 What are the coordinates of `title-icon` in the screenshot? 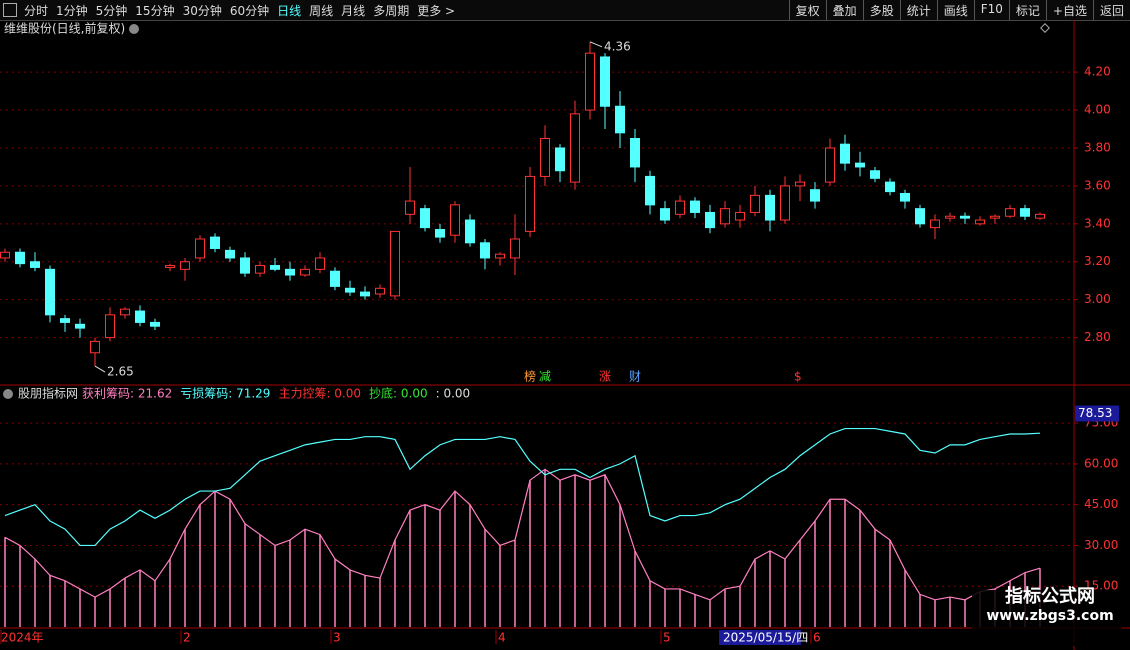 It's located at (1045, 28).